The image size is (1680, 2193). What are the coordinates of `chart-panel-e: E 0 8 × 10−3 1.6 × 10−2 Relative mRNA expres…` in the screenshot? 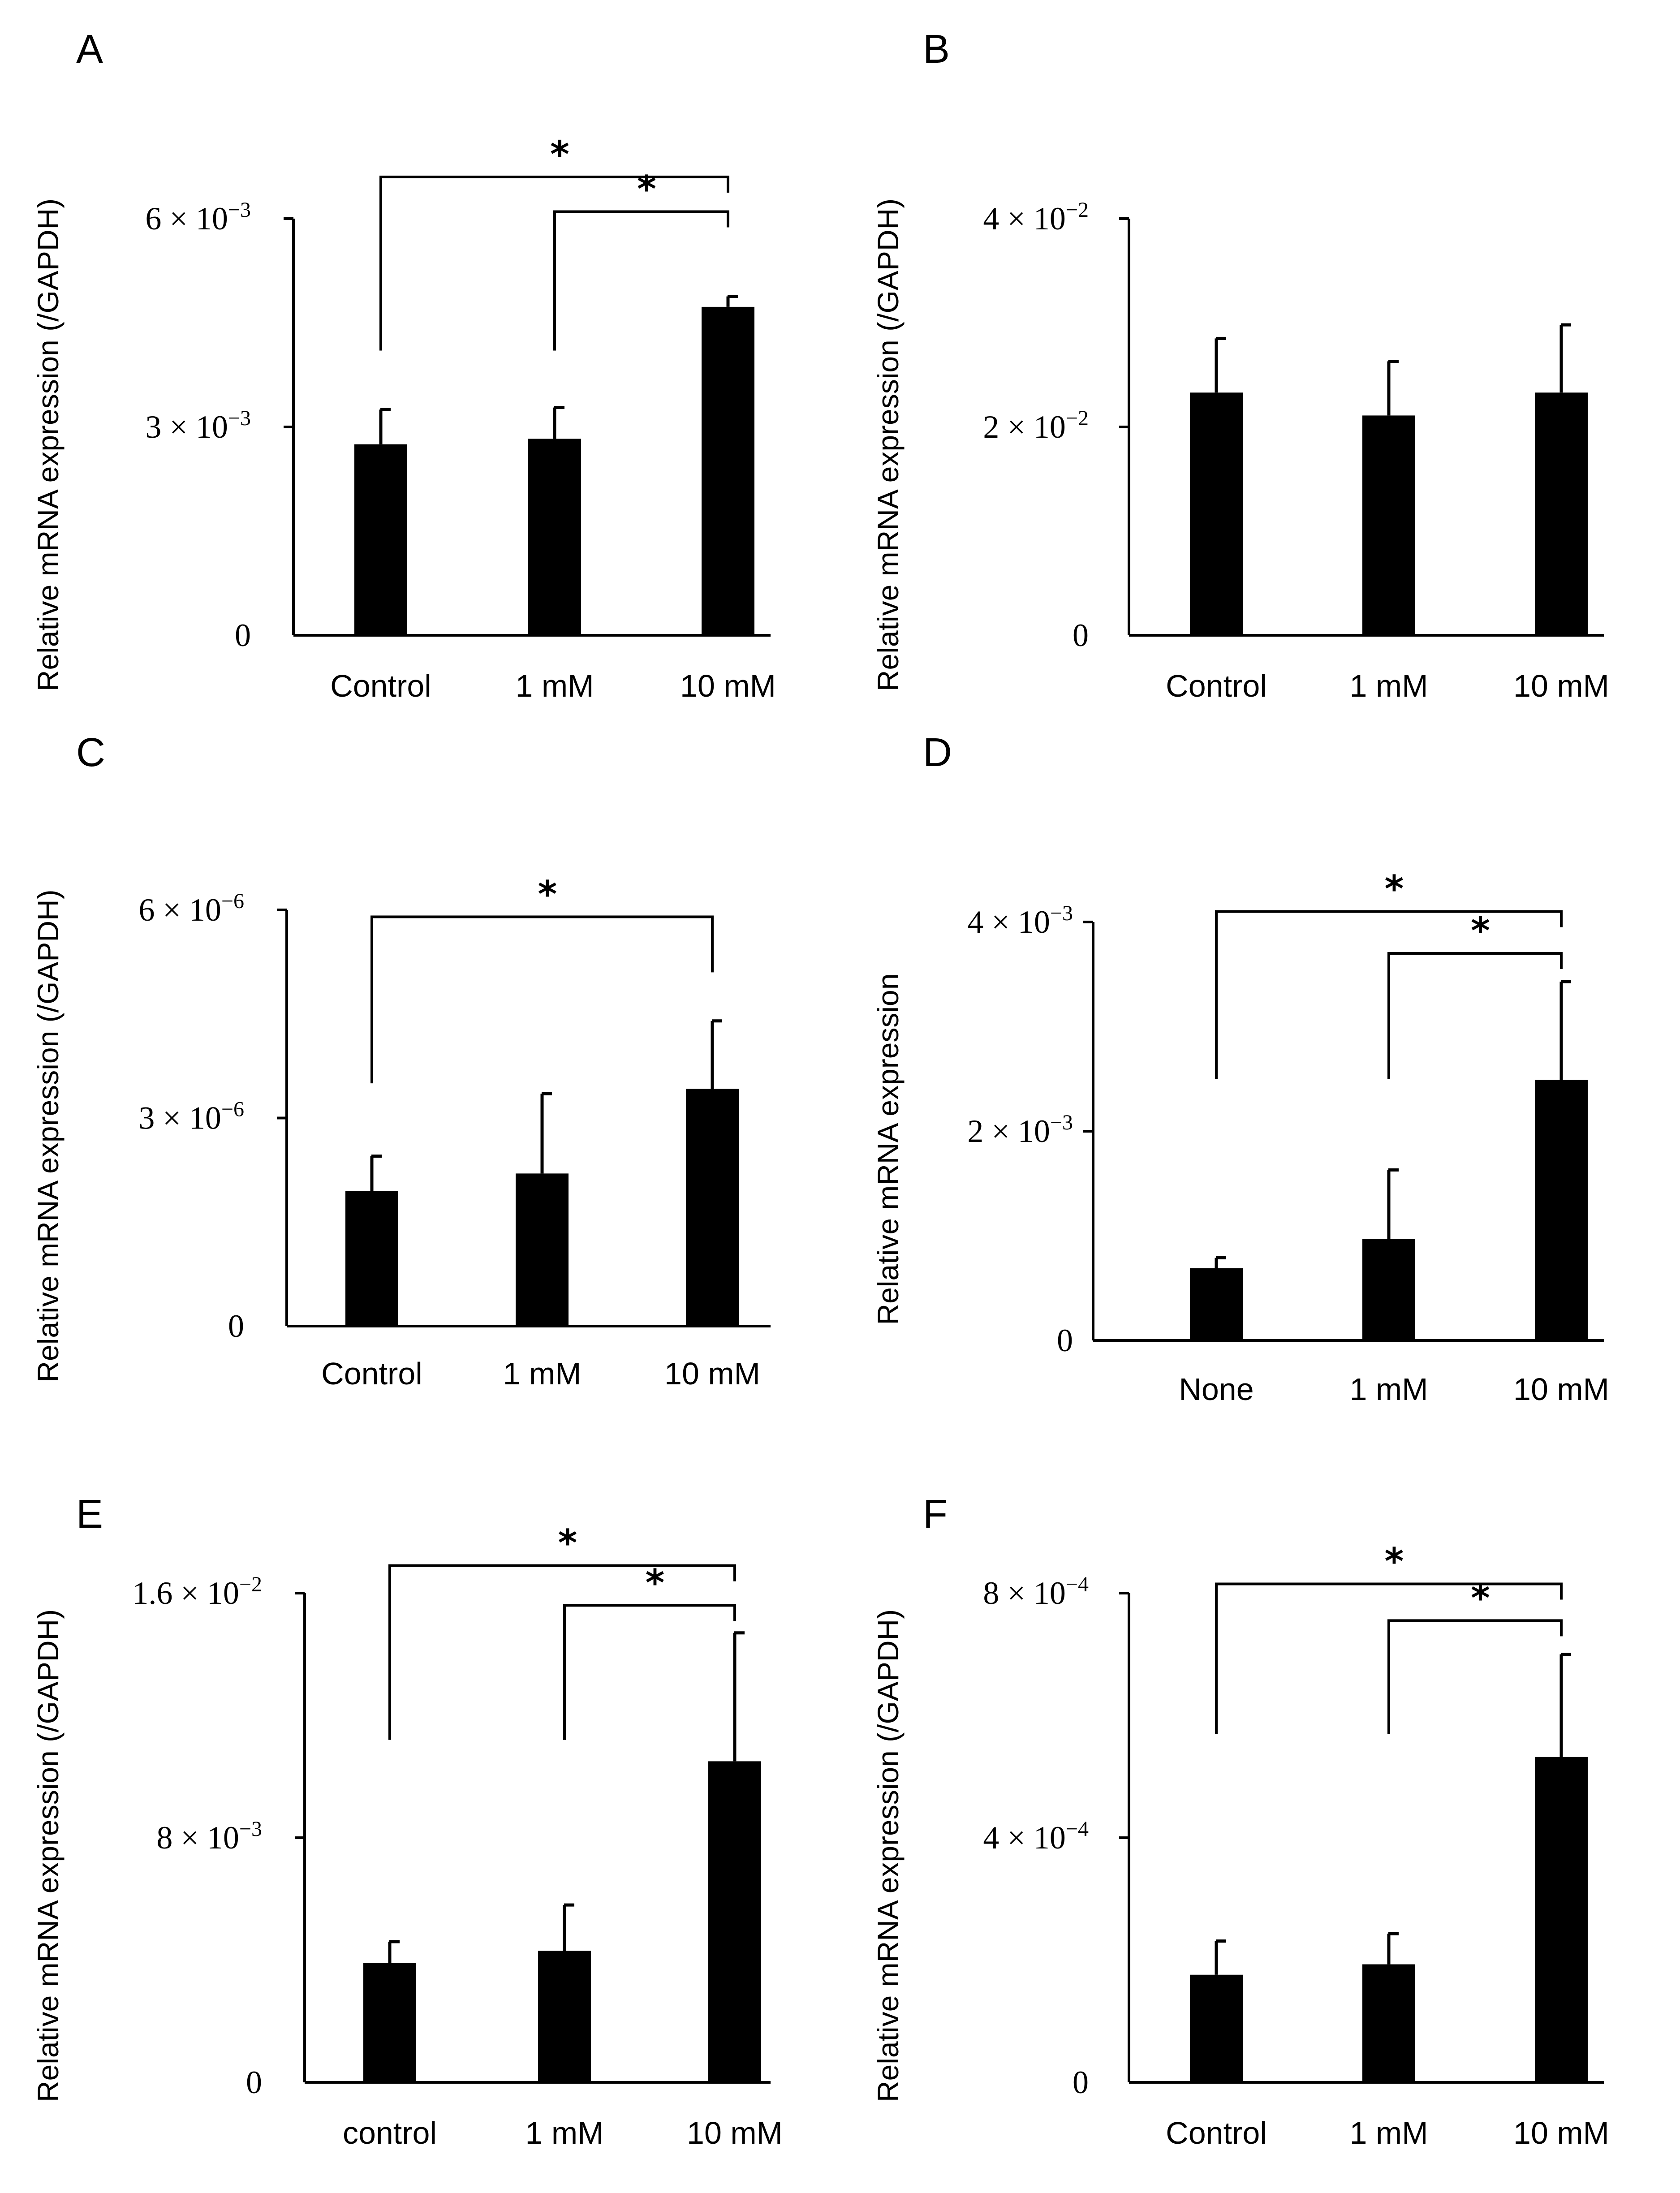 It's located at (407, 1821).